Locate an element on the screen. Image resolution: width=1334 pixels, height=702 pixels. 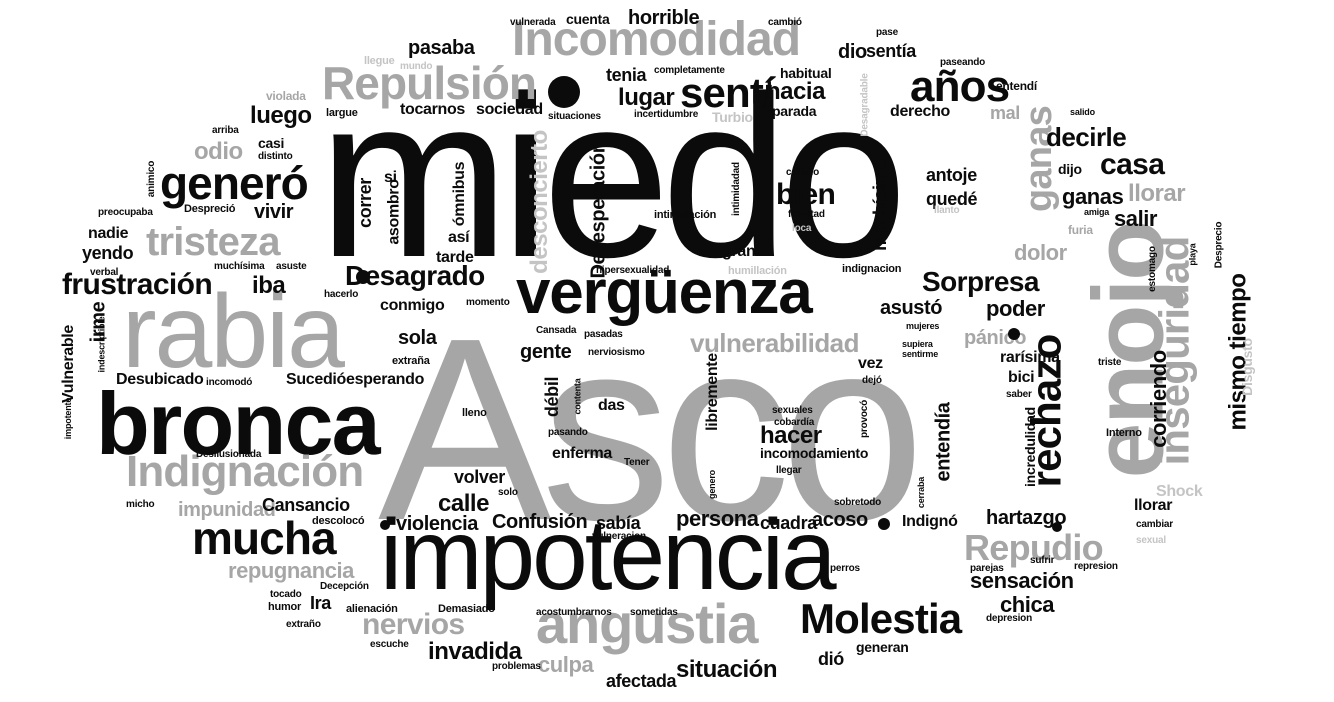
word-muchisimo: muchísimo is located at coordinates (879, 205).